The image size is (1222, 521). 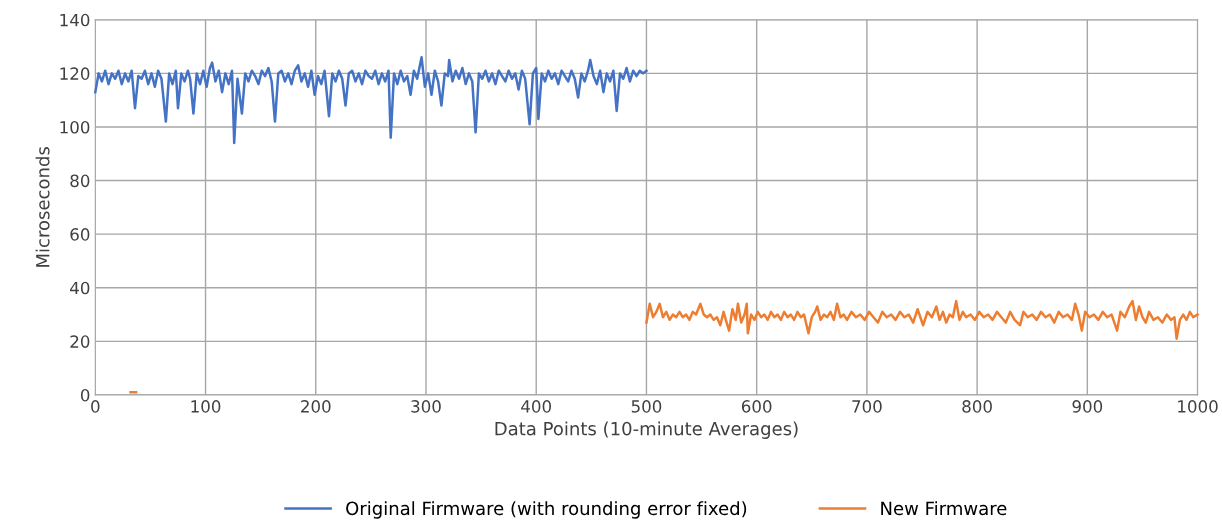 What do you see at coordinates (206, 406) in the screenshot?
I see `x-tick-label: 100` at bounding box center [206, 406].